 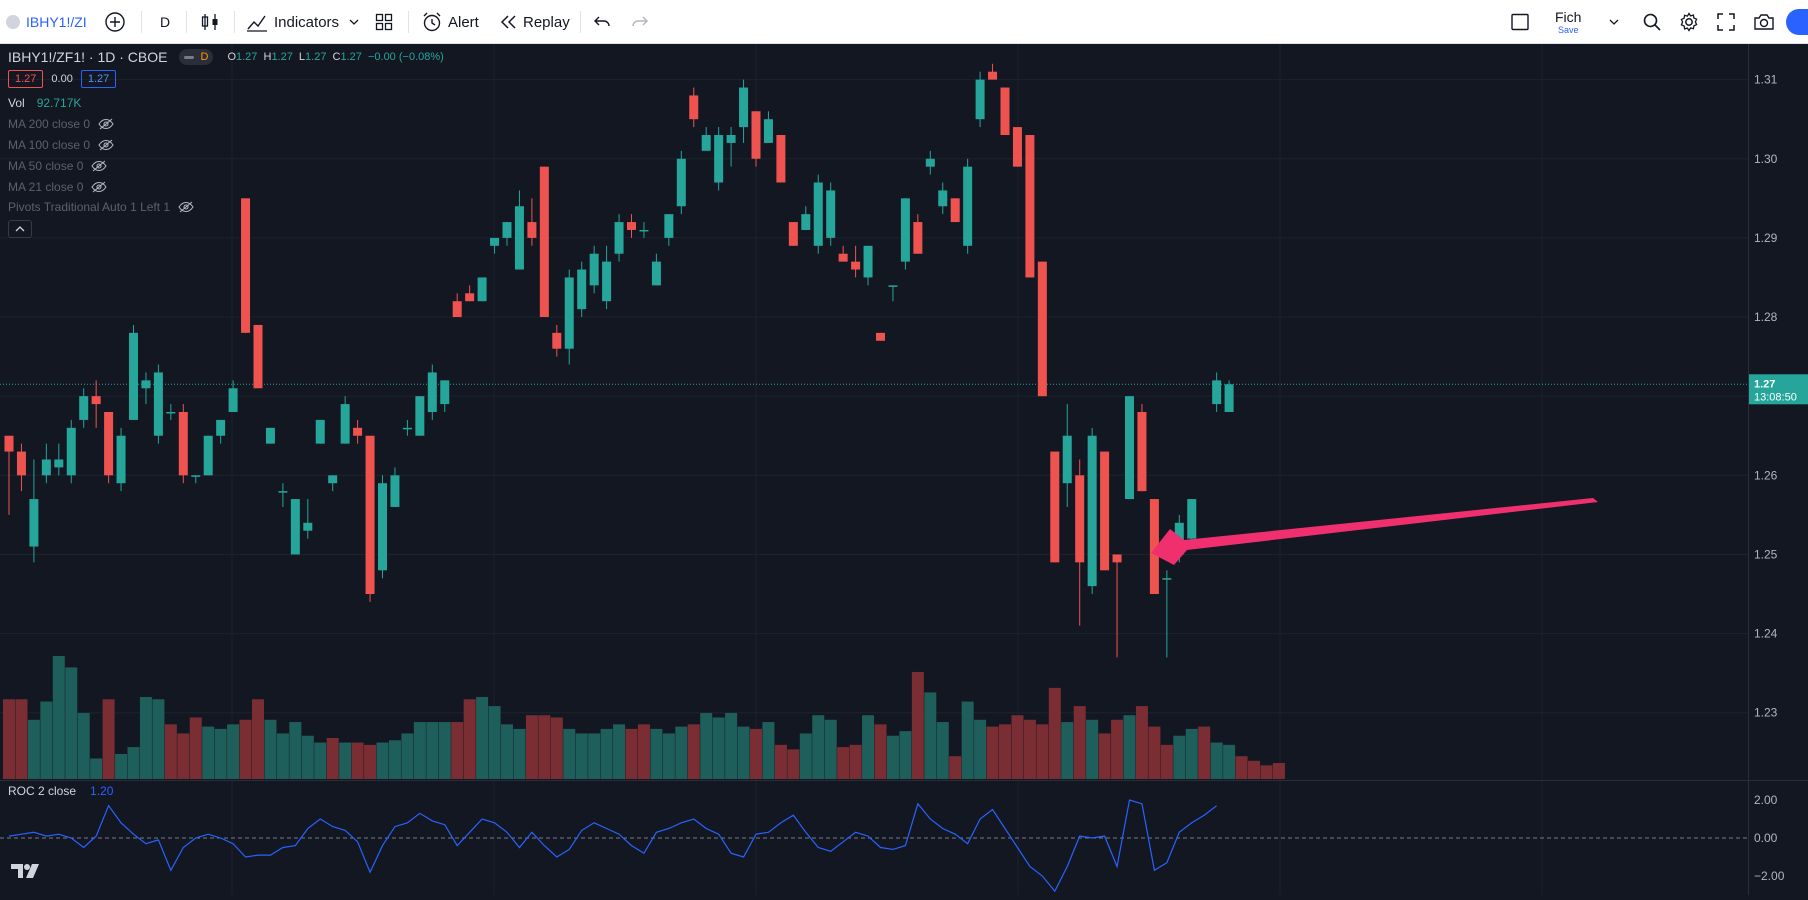 I want to click on search-button, so click(x=1652, y=22).